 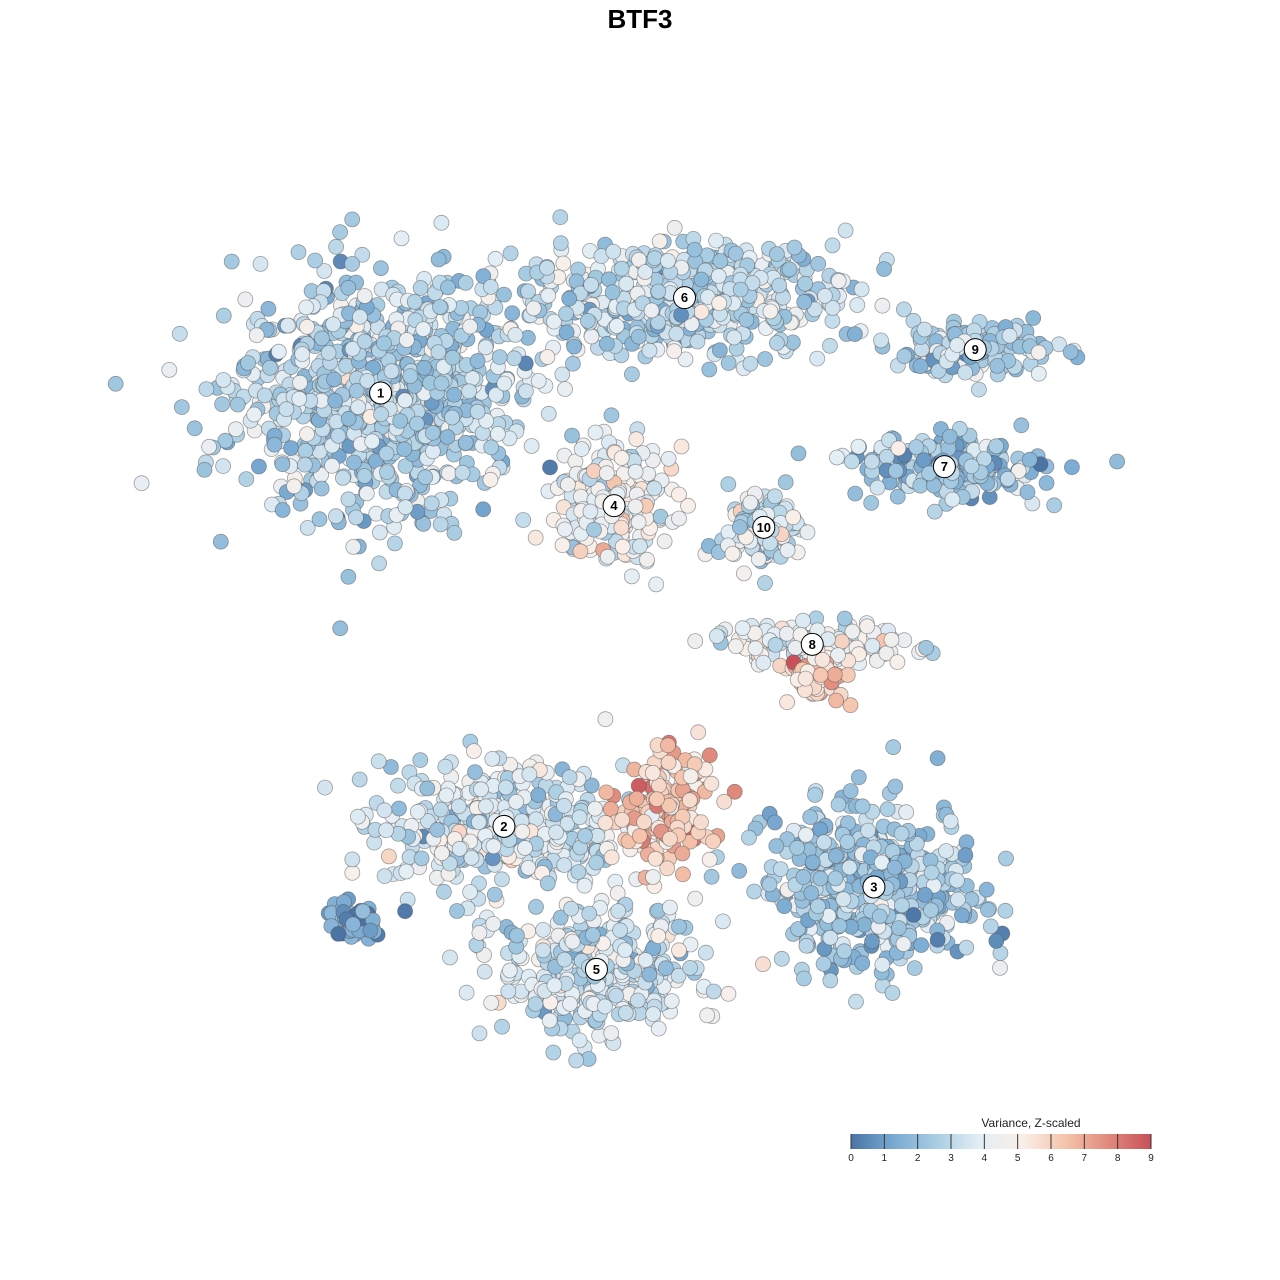 I want to click on cluster-label-text: 3, so click(x=873, y=887).